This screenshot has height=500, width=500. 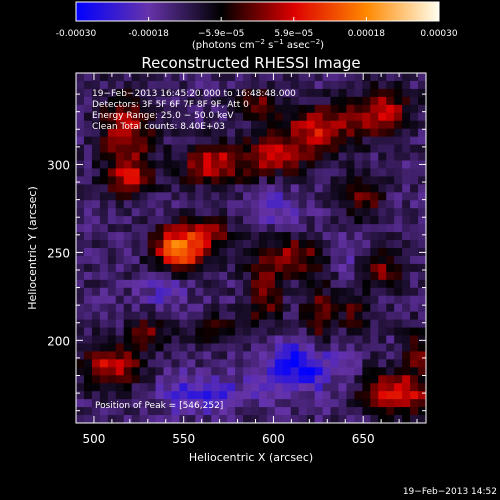 I want to click on y-tick-label: 300, so click(x=58, y=165).